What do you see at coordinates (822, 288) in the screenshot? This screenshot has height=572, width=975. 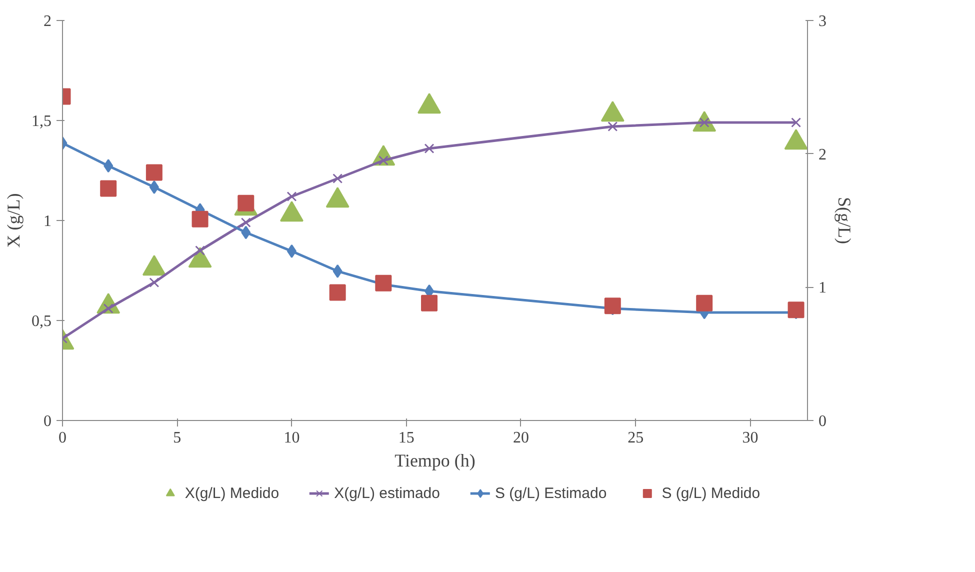 I see `y2-tick-label: 1` at bounding box center [822, 288].